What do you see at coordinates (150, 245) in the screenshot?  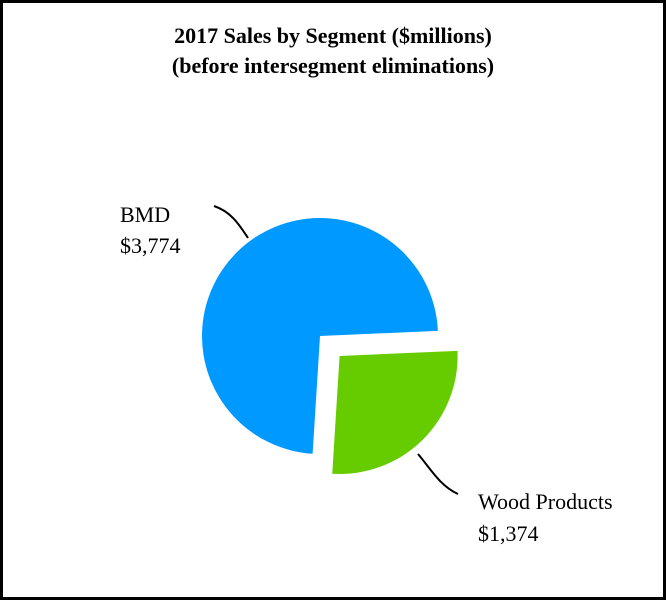 I see `slice-value-bmd: $3,774` at bounding box center [150, 245].